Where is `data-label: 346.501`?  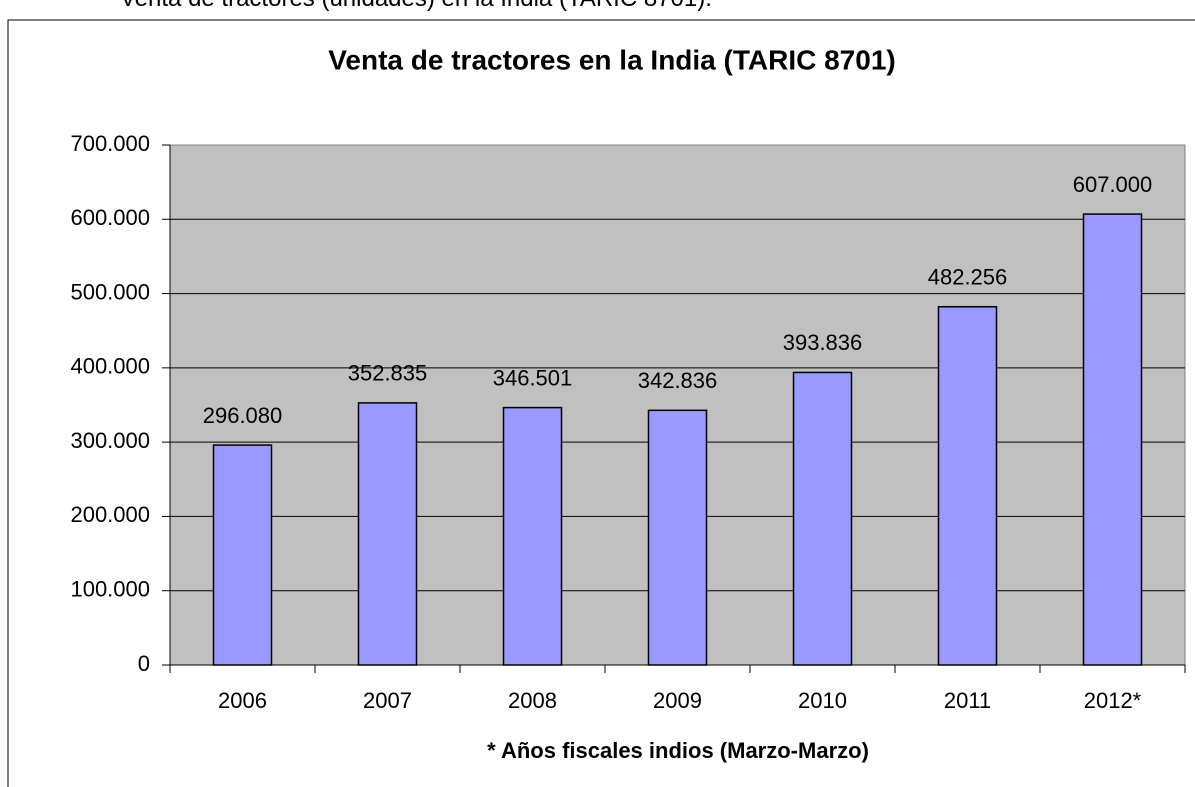
data-label: 346.501 is located at coordinates (533, 377).